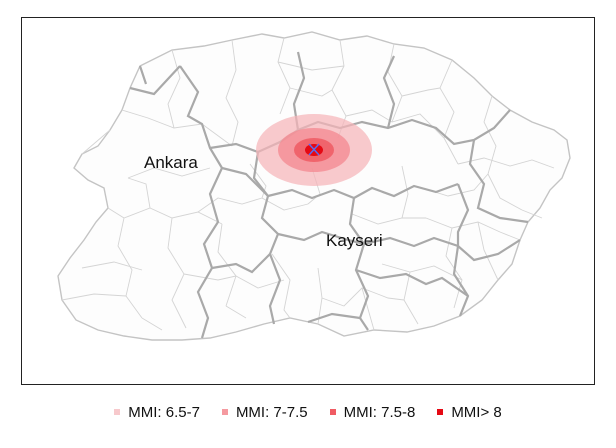  What do you see at coordinates (271, 412) in the screenshot?
I see `legend-label: MMI: 7-7.5` at bounding box center [271, 412].